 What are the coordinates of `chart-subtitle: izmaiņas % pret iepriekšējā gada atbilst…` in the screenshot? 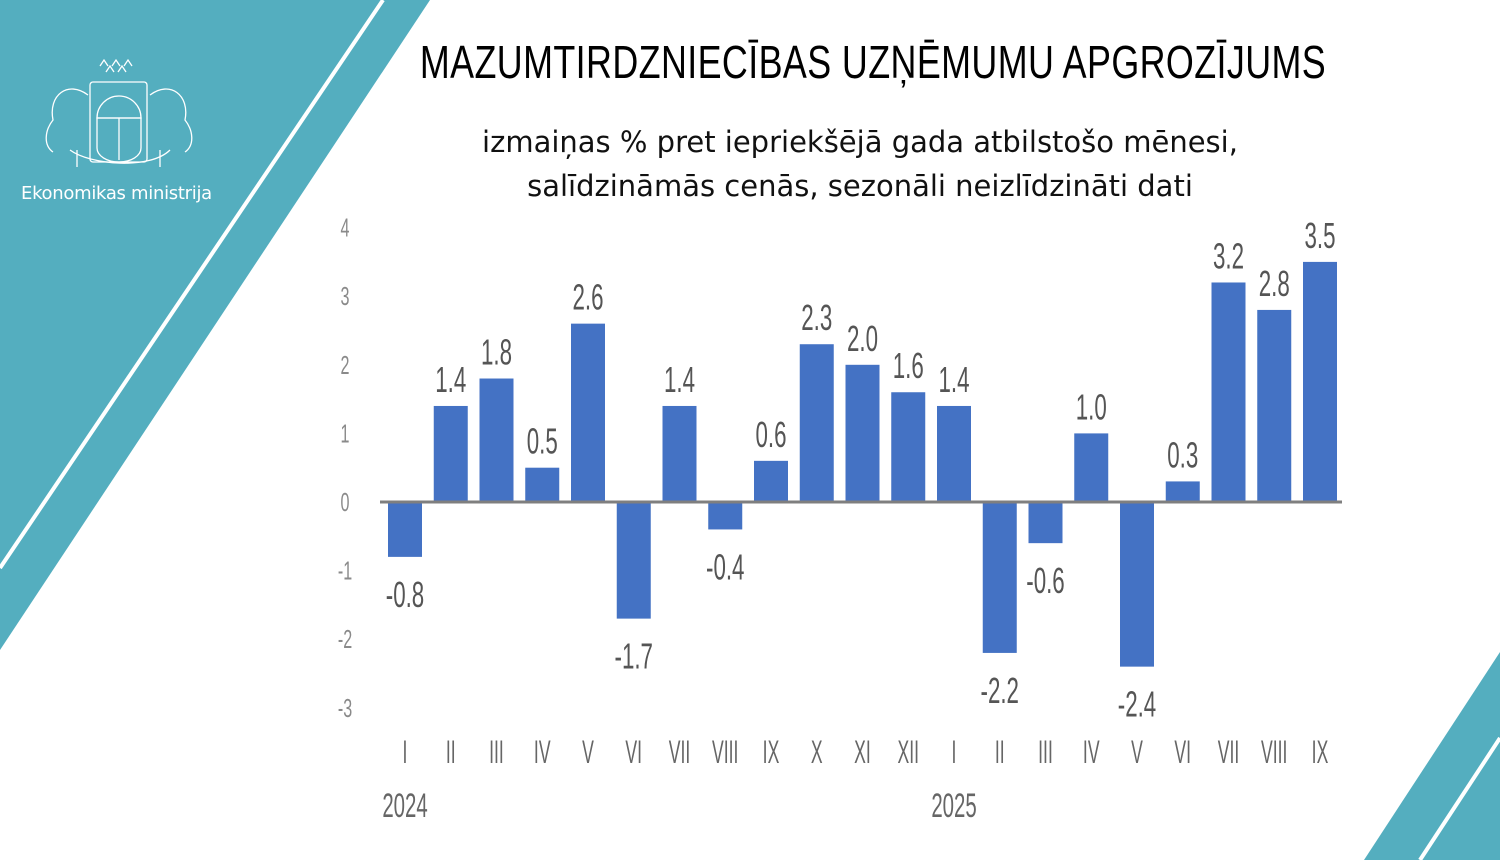 It's located at (860, 164).